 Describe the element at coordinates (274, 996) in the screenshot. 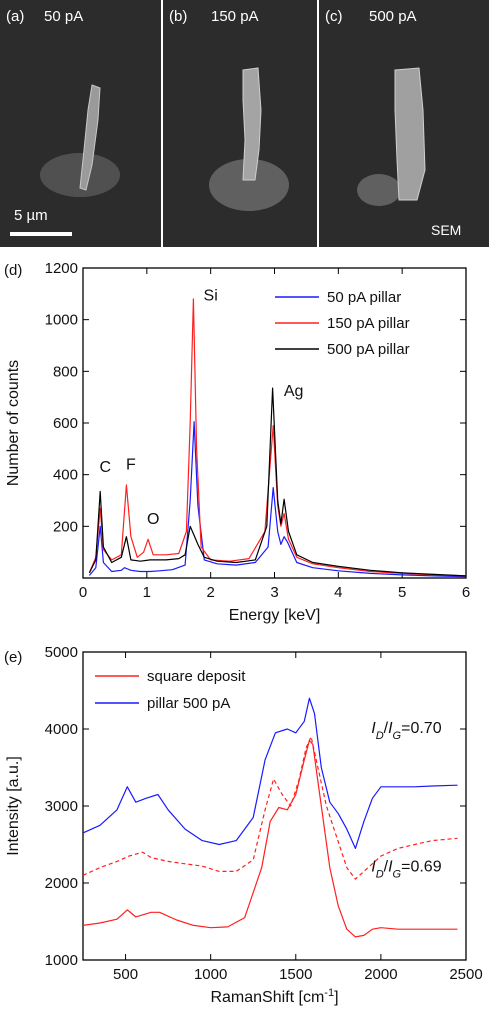

I see `x-axis-label: RamanShift [cm-1]` at that location.